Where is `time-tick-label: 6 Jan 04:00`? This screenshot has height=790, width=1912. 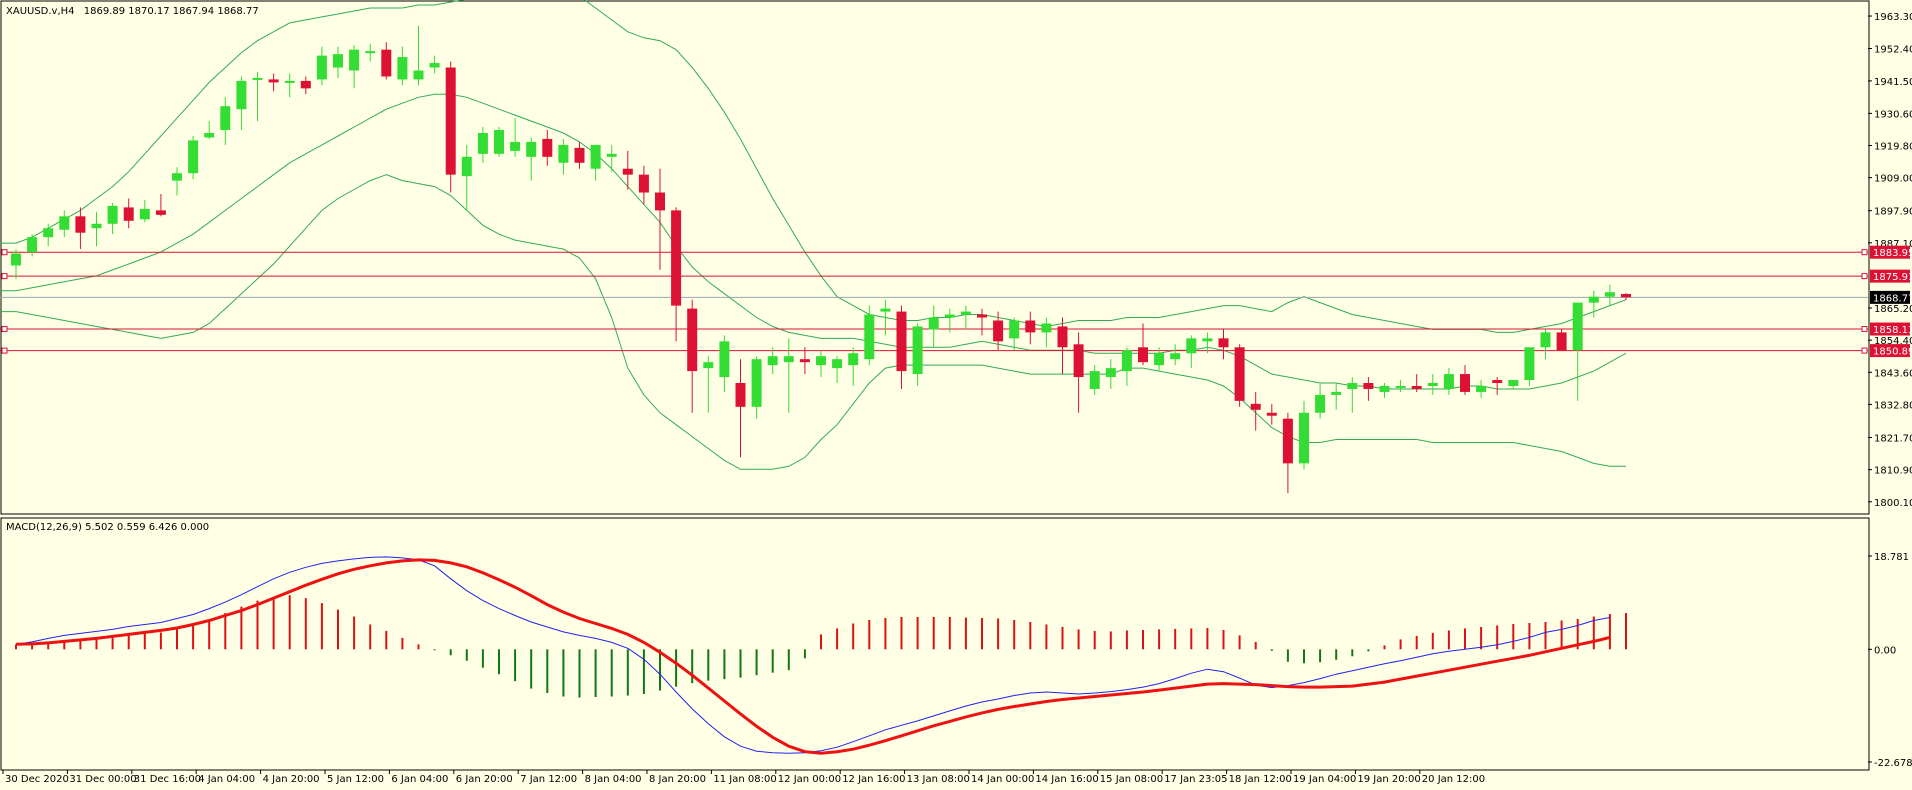 time-tick-label: 6 Jan 04:00 is located at coordinates (419, 779).